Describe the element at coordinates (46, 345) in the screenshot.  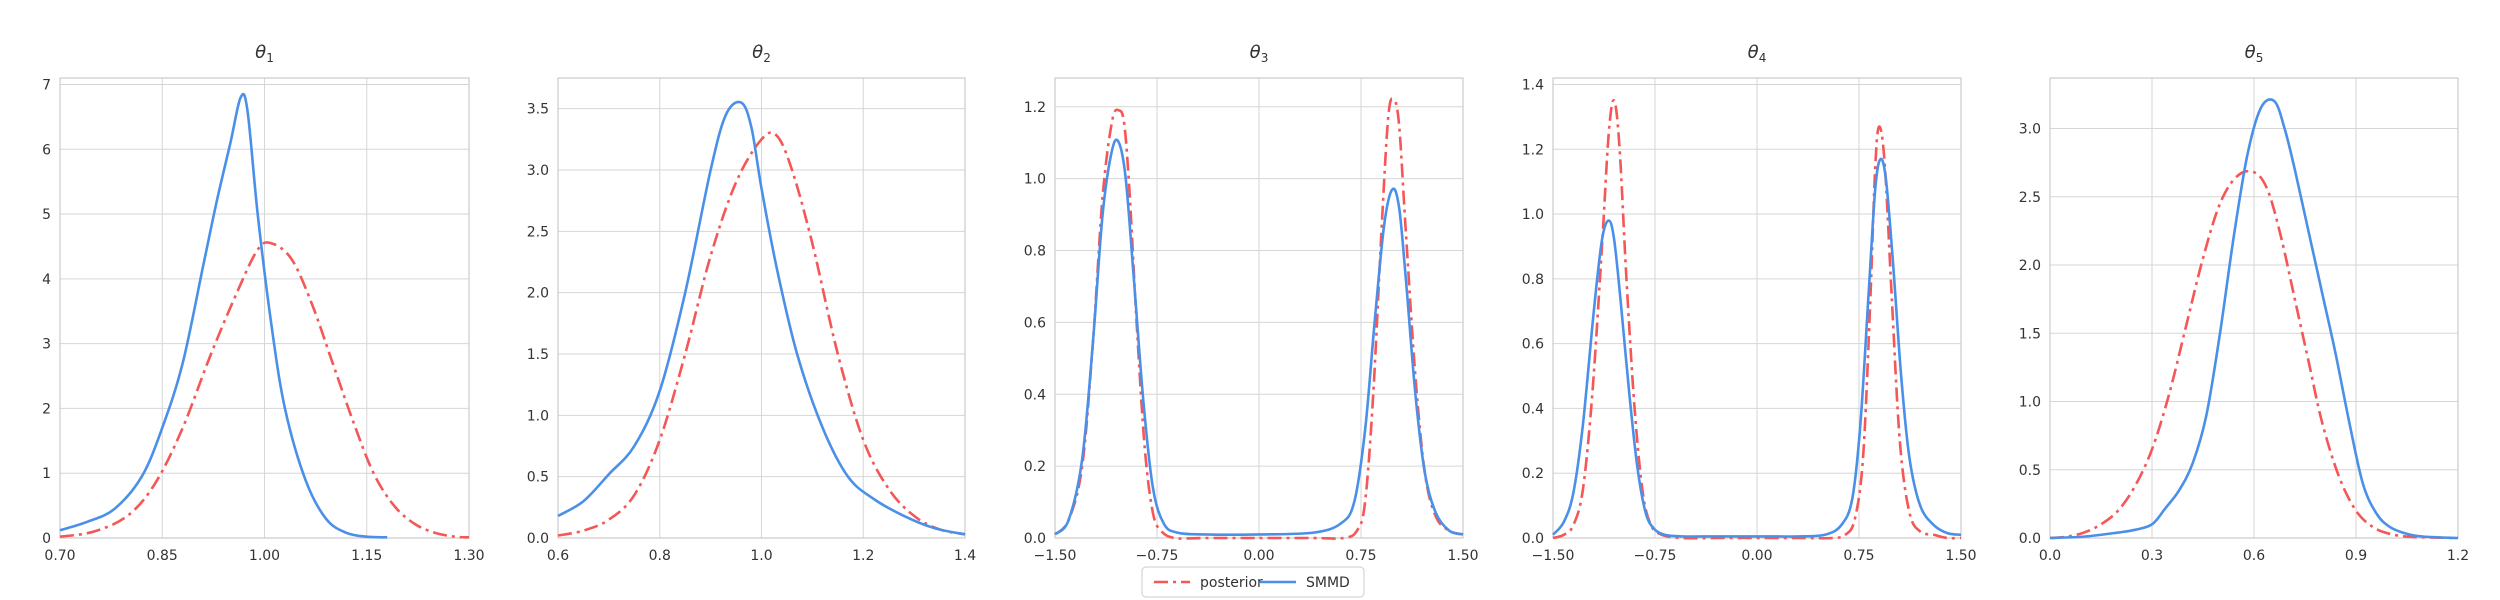
I see `y-tick-label: 3` at that location.